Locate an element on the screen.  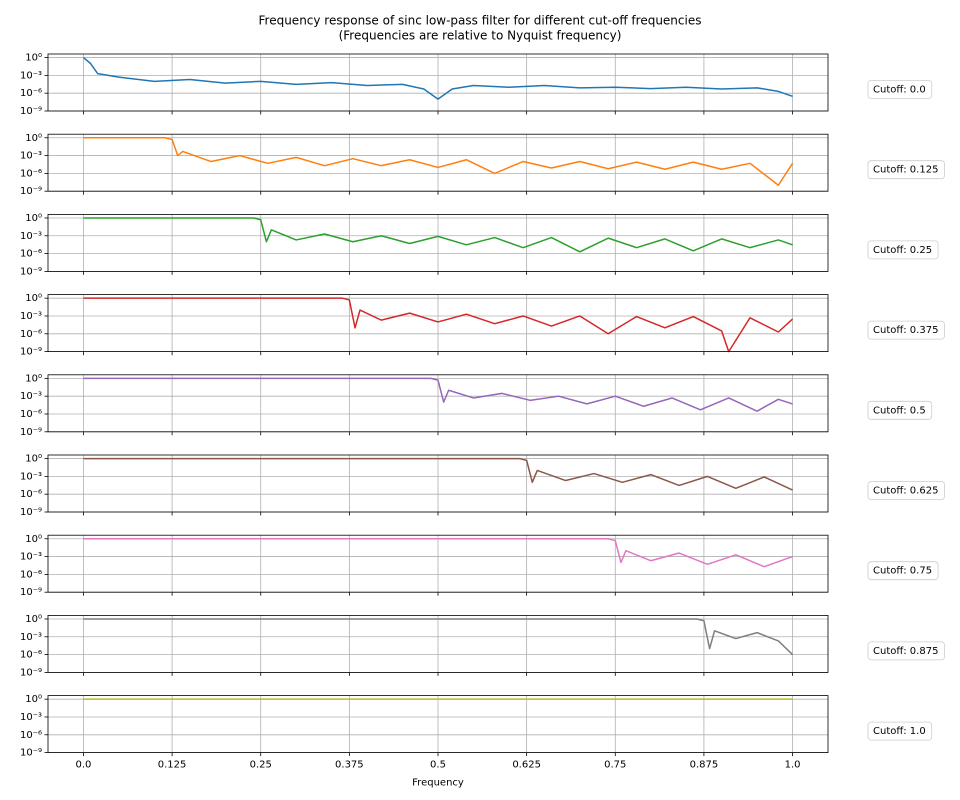
legend-label: Cutoff: 0.75 is located at coordinates (902, 571).